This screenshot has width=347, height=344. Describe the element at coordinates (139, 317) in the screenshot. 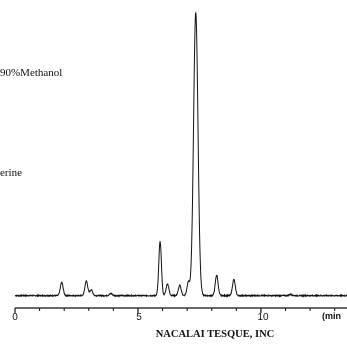

I see `tick-label-5: 5` at that location.